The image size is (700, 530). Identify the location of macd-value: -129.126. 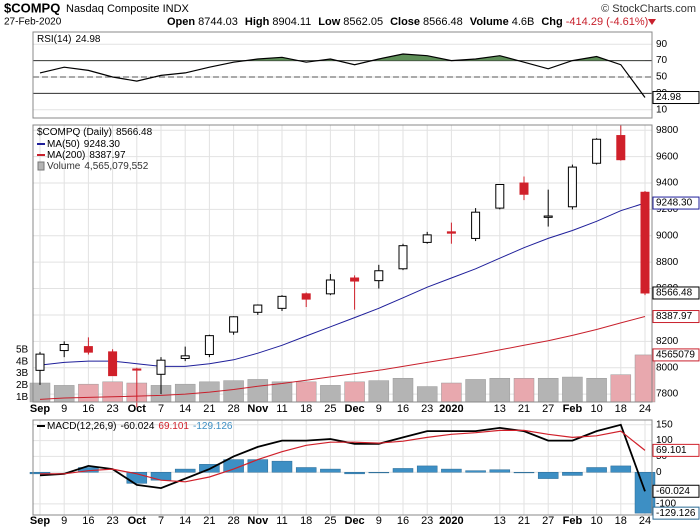
(213, 426).